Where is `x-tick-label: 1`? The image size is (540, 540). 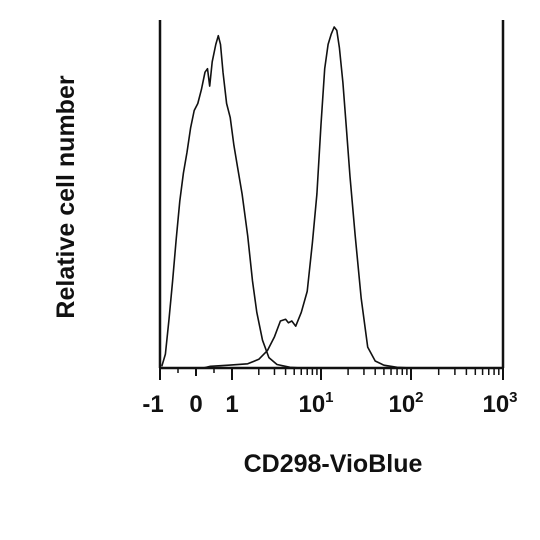 x-tick-label: 1 is located at coordinates (231, 404).